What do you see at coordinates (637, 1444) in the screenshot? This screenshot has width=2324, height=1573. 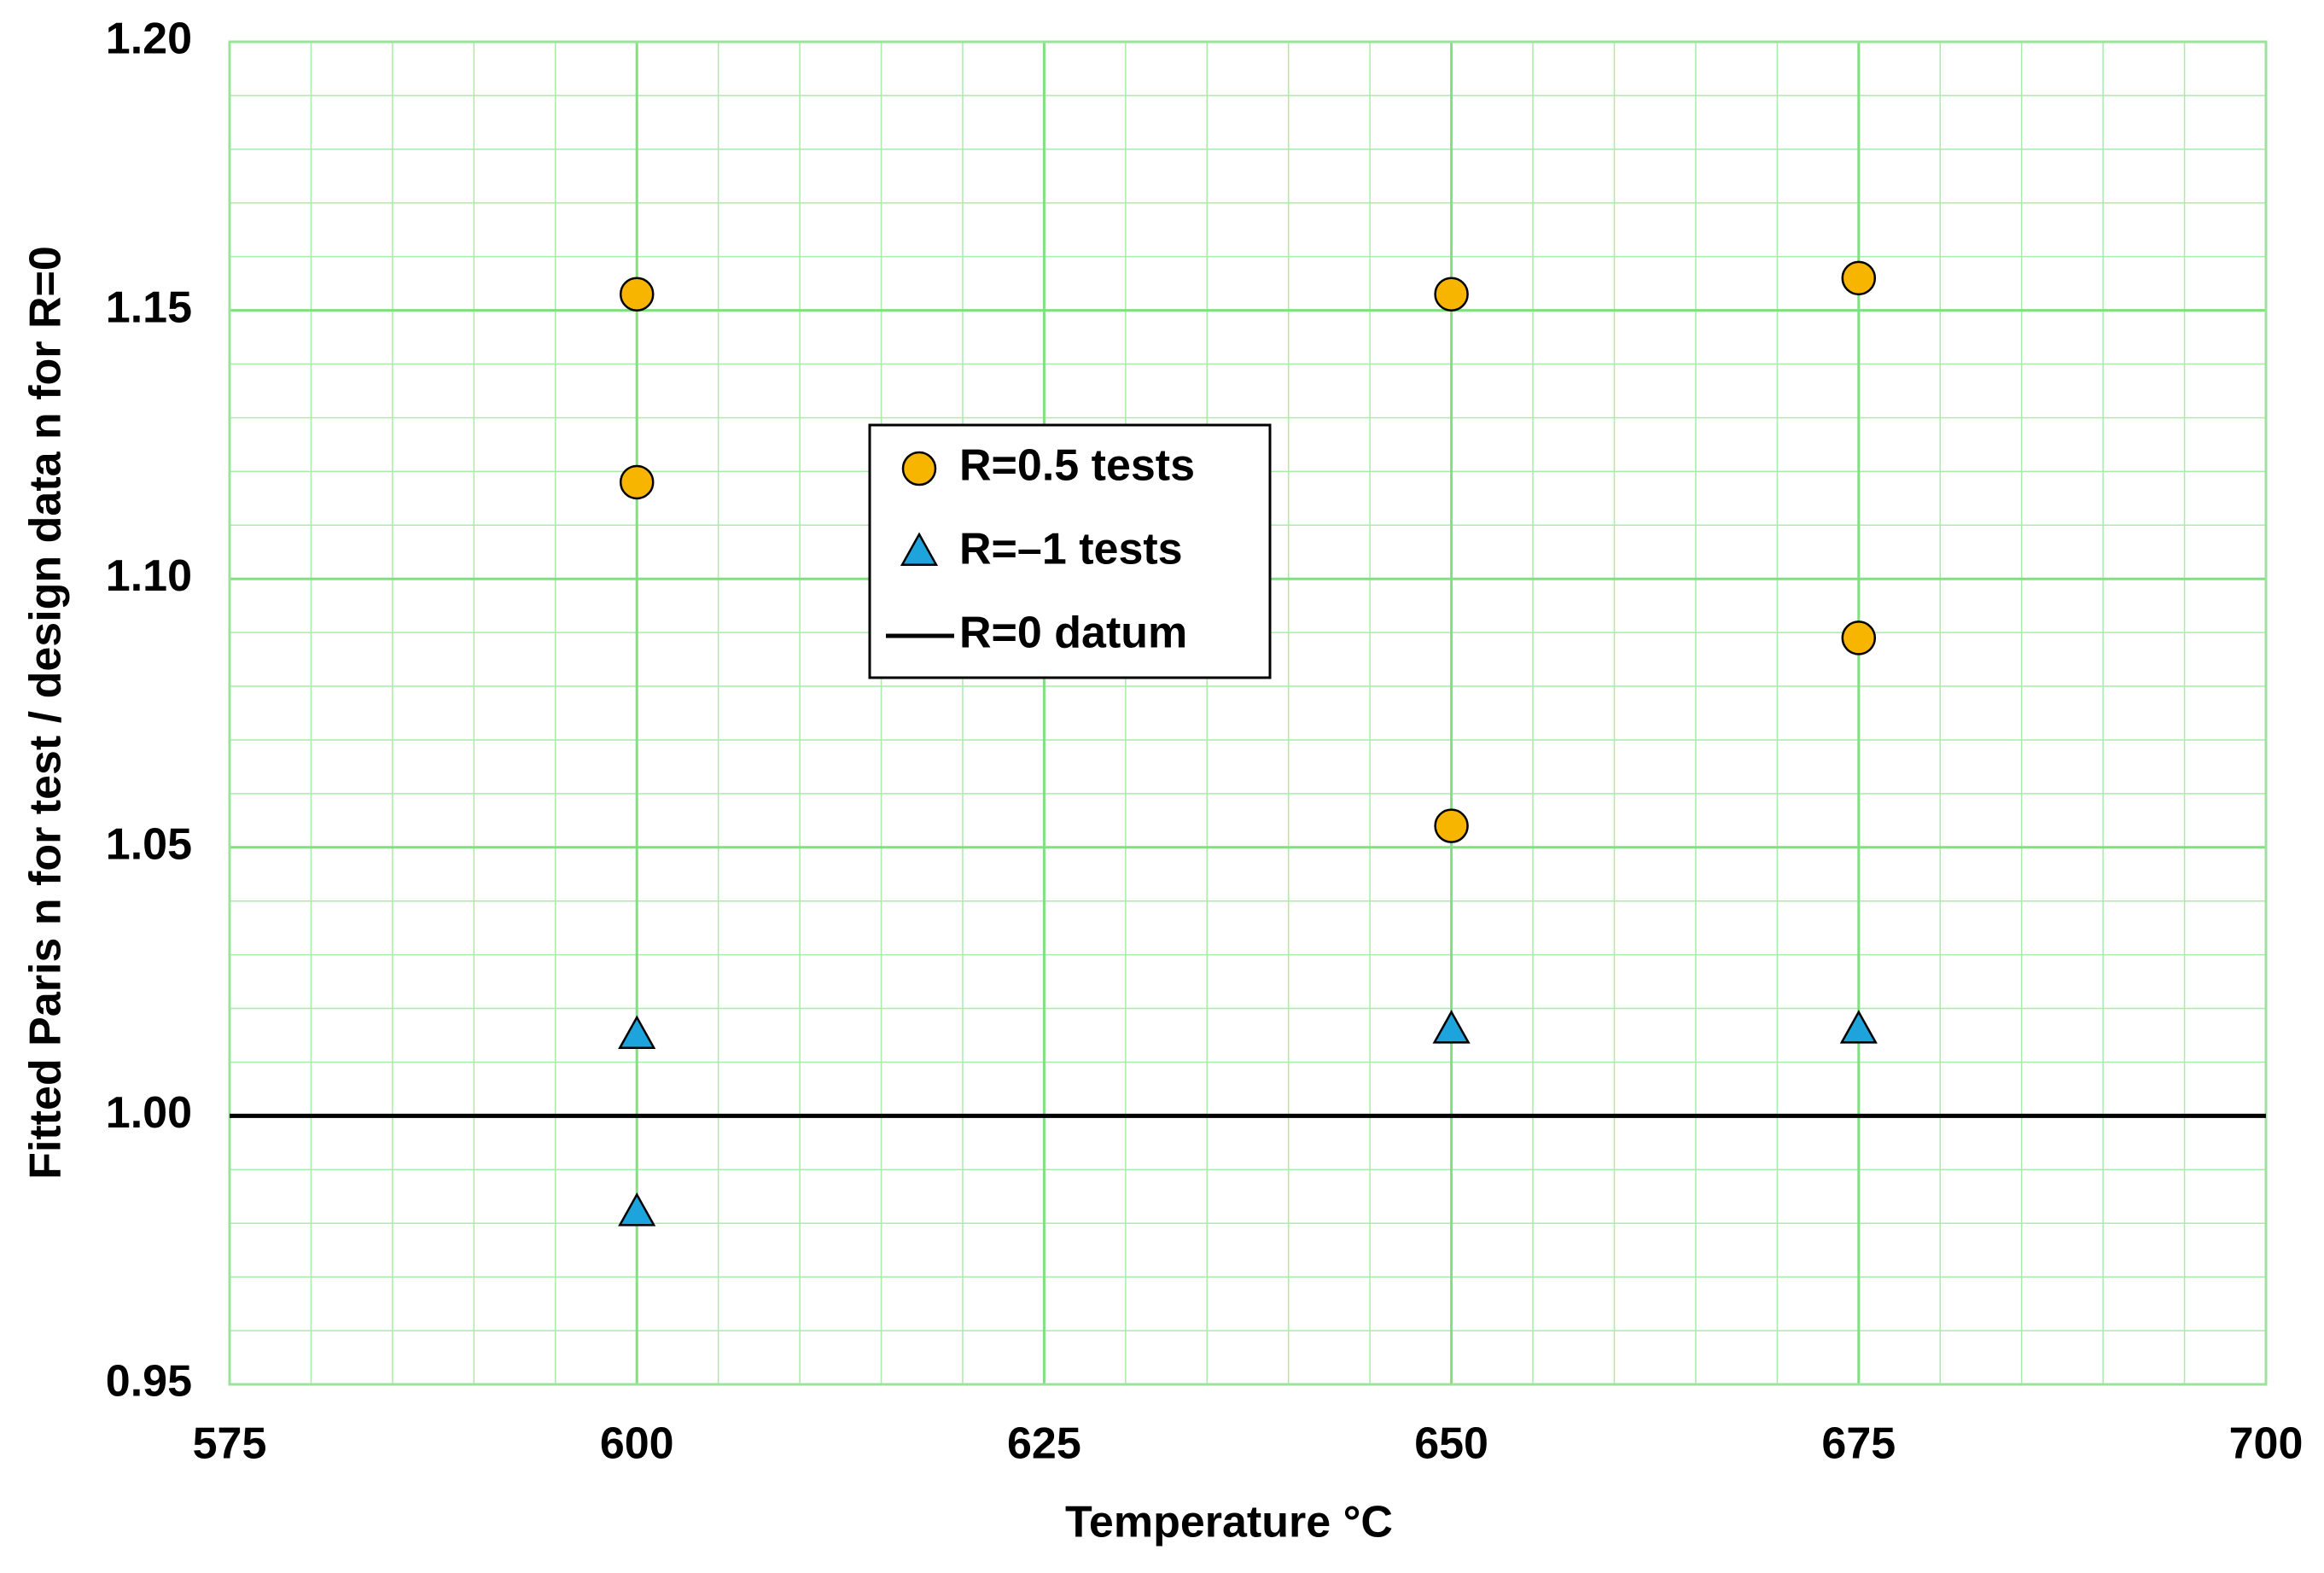 I see `x-tick-label: 600` at bounding box center [637, 1444].